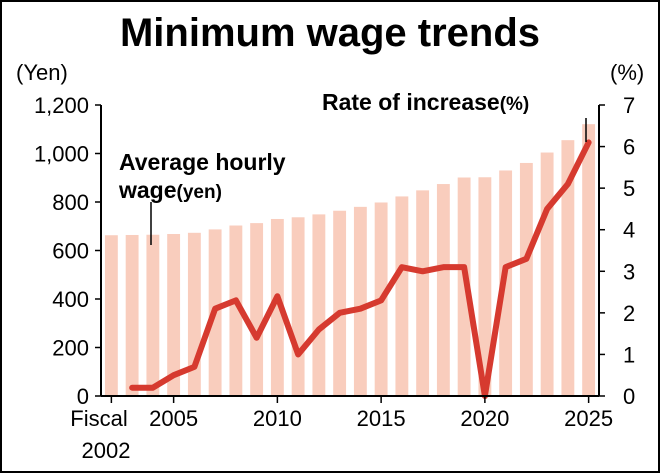  I want to click on chart-title: Minimum wage trends, so click(330, 33).